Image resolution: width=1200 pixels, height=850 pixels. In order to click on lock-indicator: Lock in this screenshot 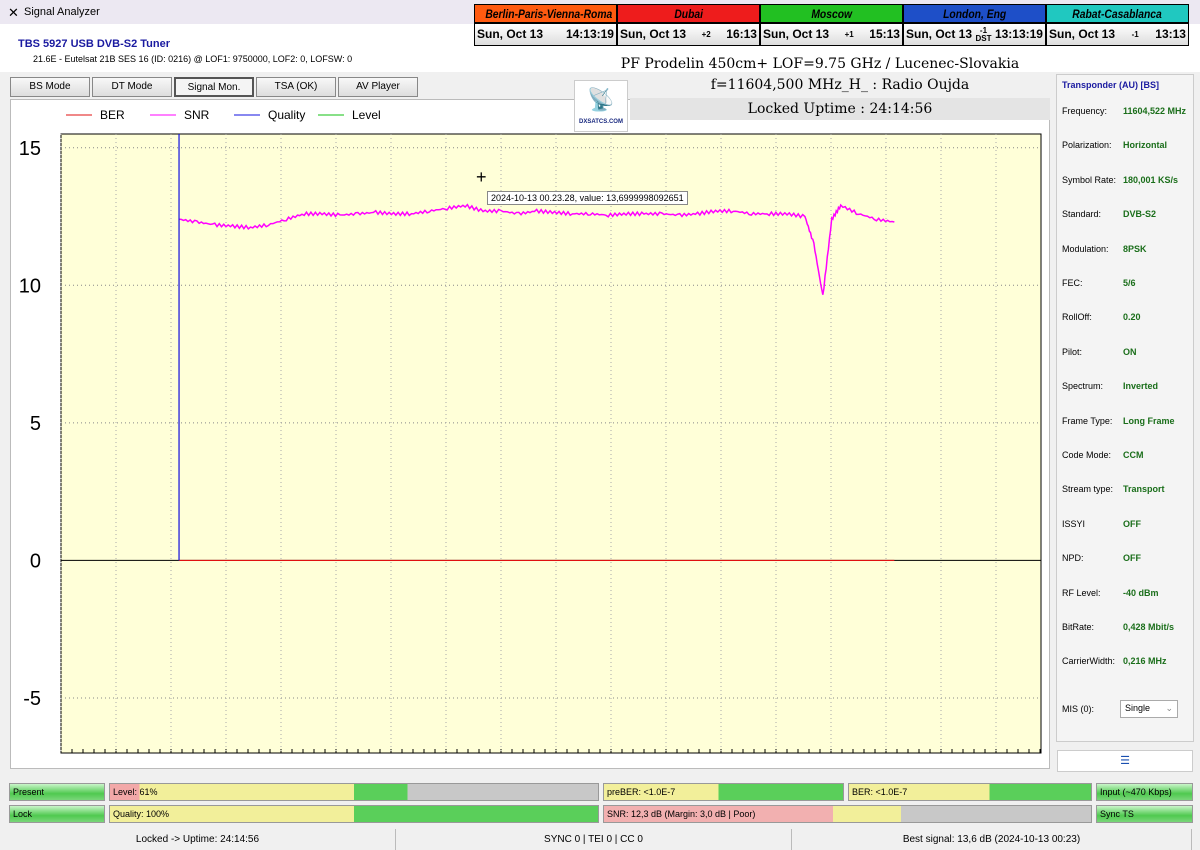, I will do `click(57, 814)`.